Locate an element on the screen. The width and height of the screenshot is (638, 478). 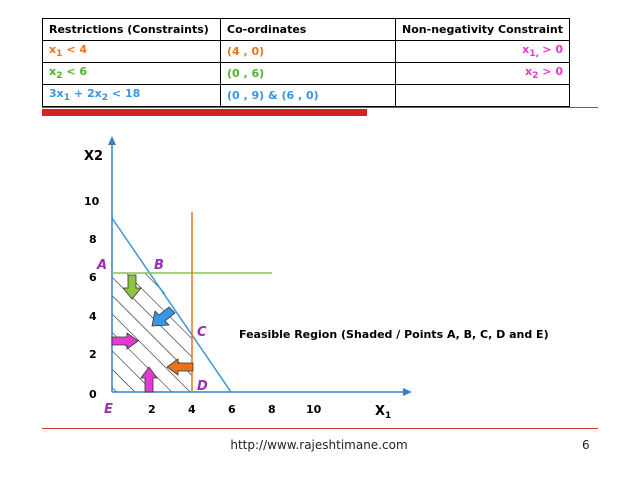
point-labels: A B C D E is located at coordinates (152, 337).